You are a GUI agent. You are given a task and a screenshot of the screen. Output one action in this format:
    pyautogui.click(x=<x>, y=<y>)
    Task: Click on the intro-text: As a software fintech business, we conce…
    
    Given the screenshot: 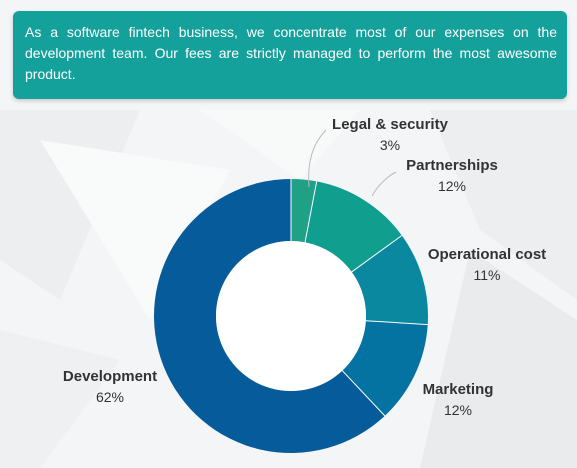 What is the action you would take?
    pyautogui.click(x=291, y=53)
    